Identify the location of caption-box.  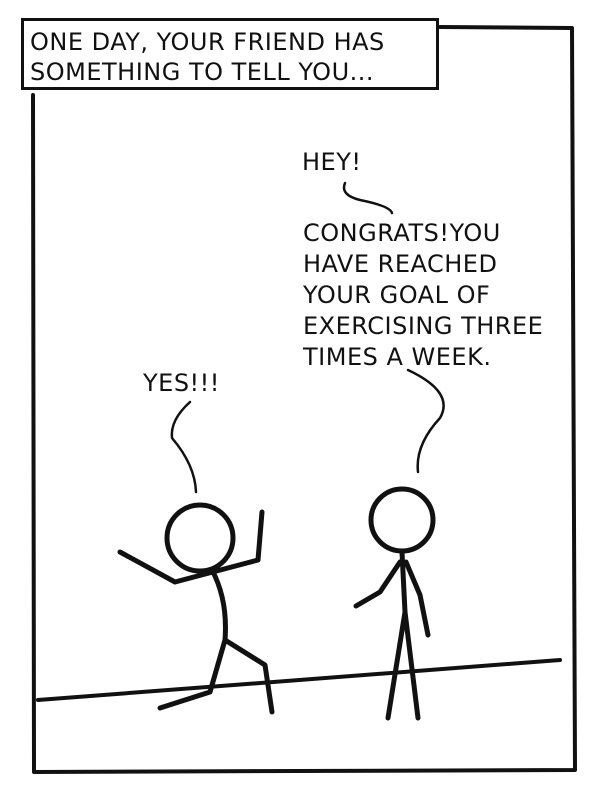
(230, 54).